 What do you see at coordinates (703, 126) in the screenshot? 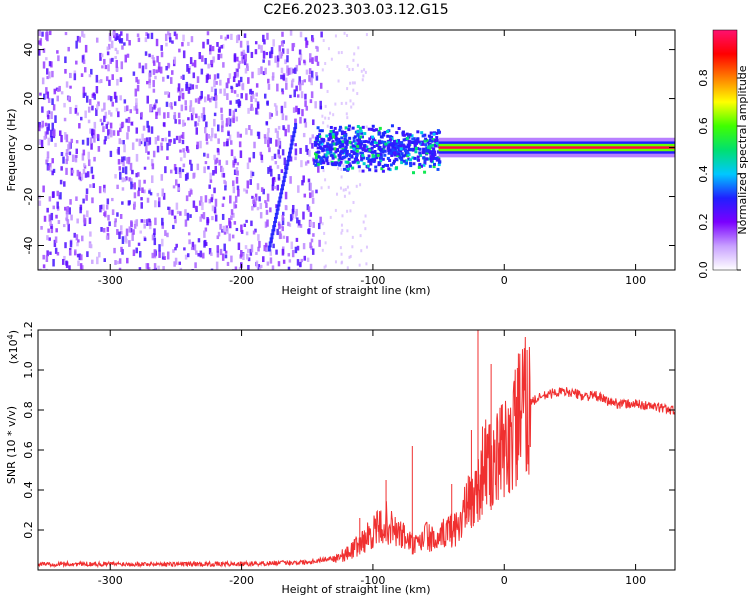
I see `colorbar-tick-label: 0.6` at bounding box center [703, 126].